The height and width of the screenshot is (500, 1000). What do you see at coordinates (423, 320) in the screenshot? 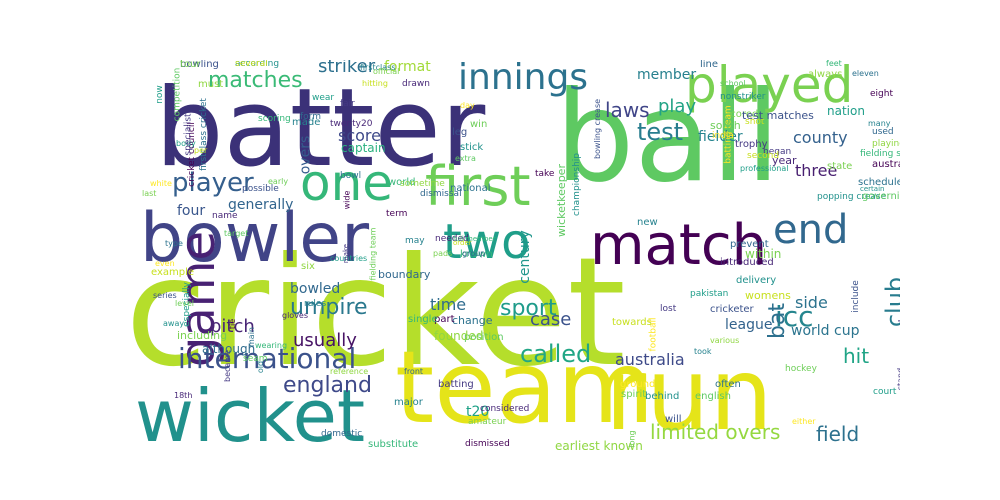
I see `small-word: single` at bounding box center [423, 320].